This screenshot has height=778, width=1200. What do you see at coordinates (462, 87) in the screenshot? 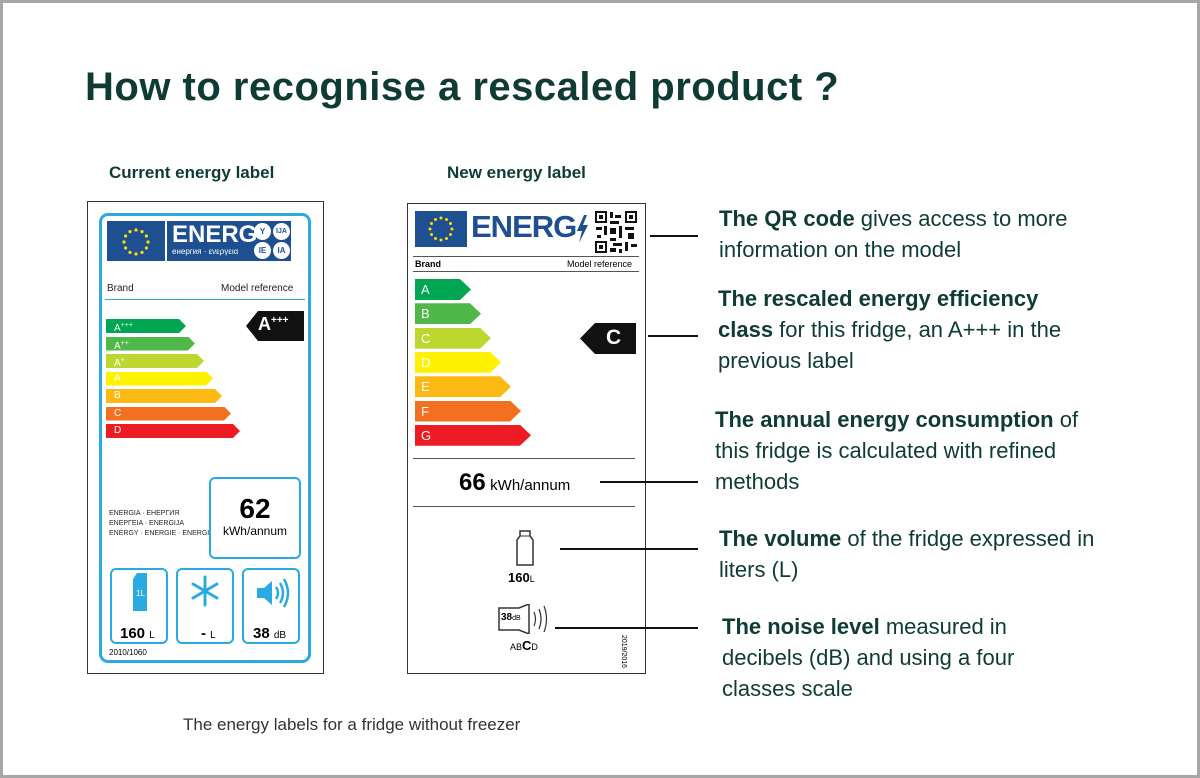
I see `title: How to recognise a rescaled product ?` at bounding box center [462, 87].